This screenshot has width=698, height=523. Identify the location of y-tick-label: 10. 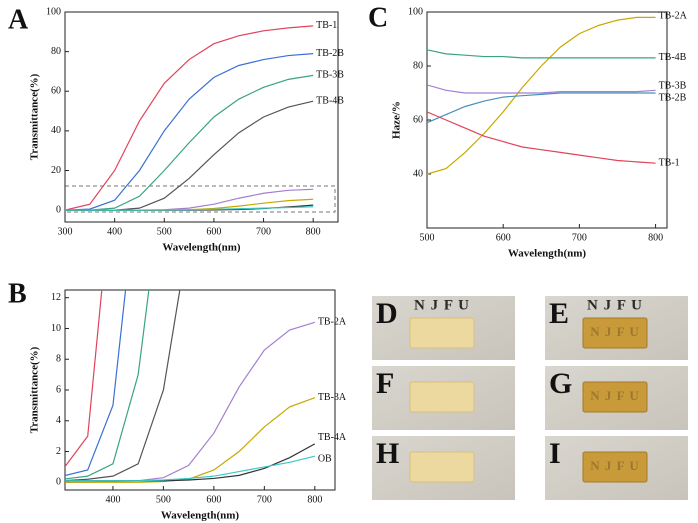
(56, 328).